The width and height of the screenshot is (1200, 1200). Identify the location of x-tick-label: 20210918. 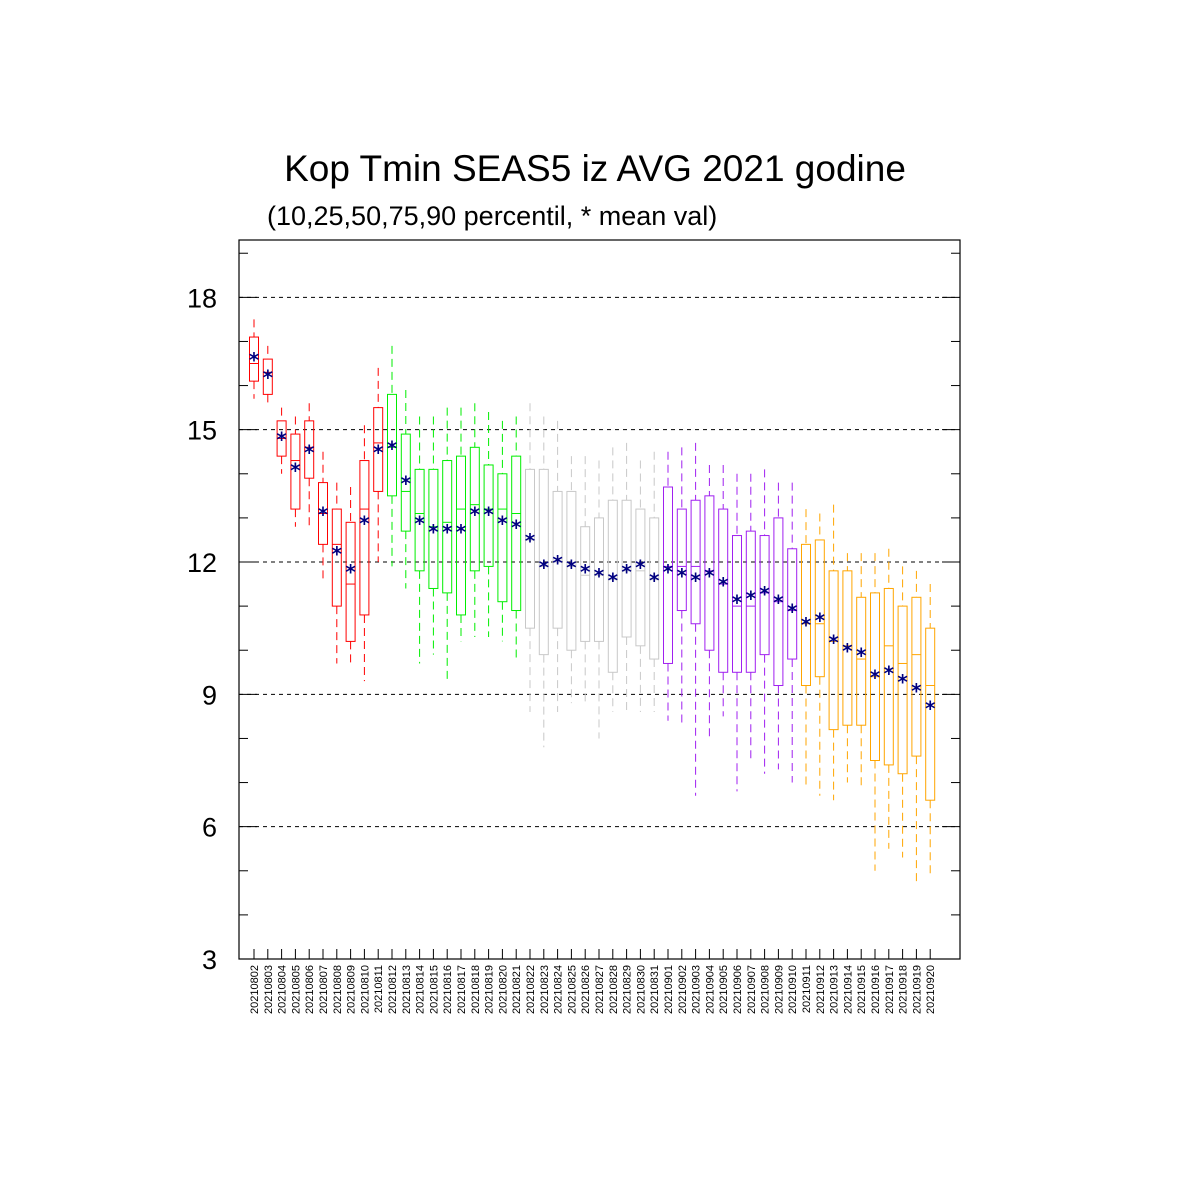
(904, 989).